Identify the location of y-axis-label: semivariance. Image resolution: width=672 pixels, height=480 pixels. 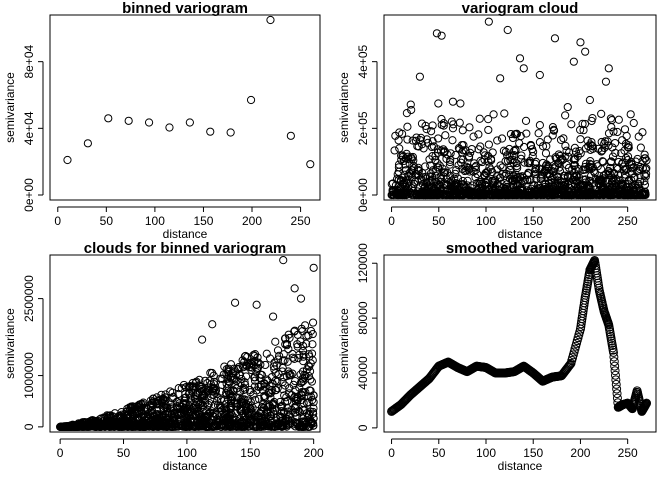
(344, 343).